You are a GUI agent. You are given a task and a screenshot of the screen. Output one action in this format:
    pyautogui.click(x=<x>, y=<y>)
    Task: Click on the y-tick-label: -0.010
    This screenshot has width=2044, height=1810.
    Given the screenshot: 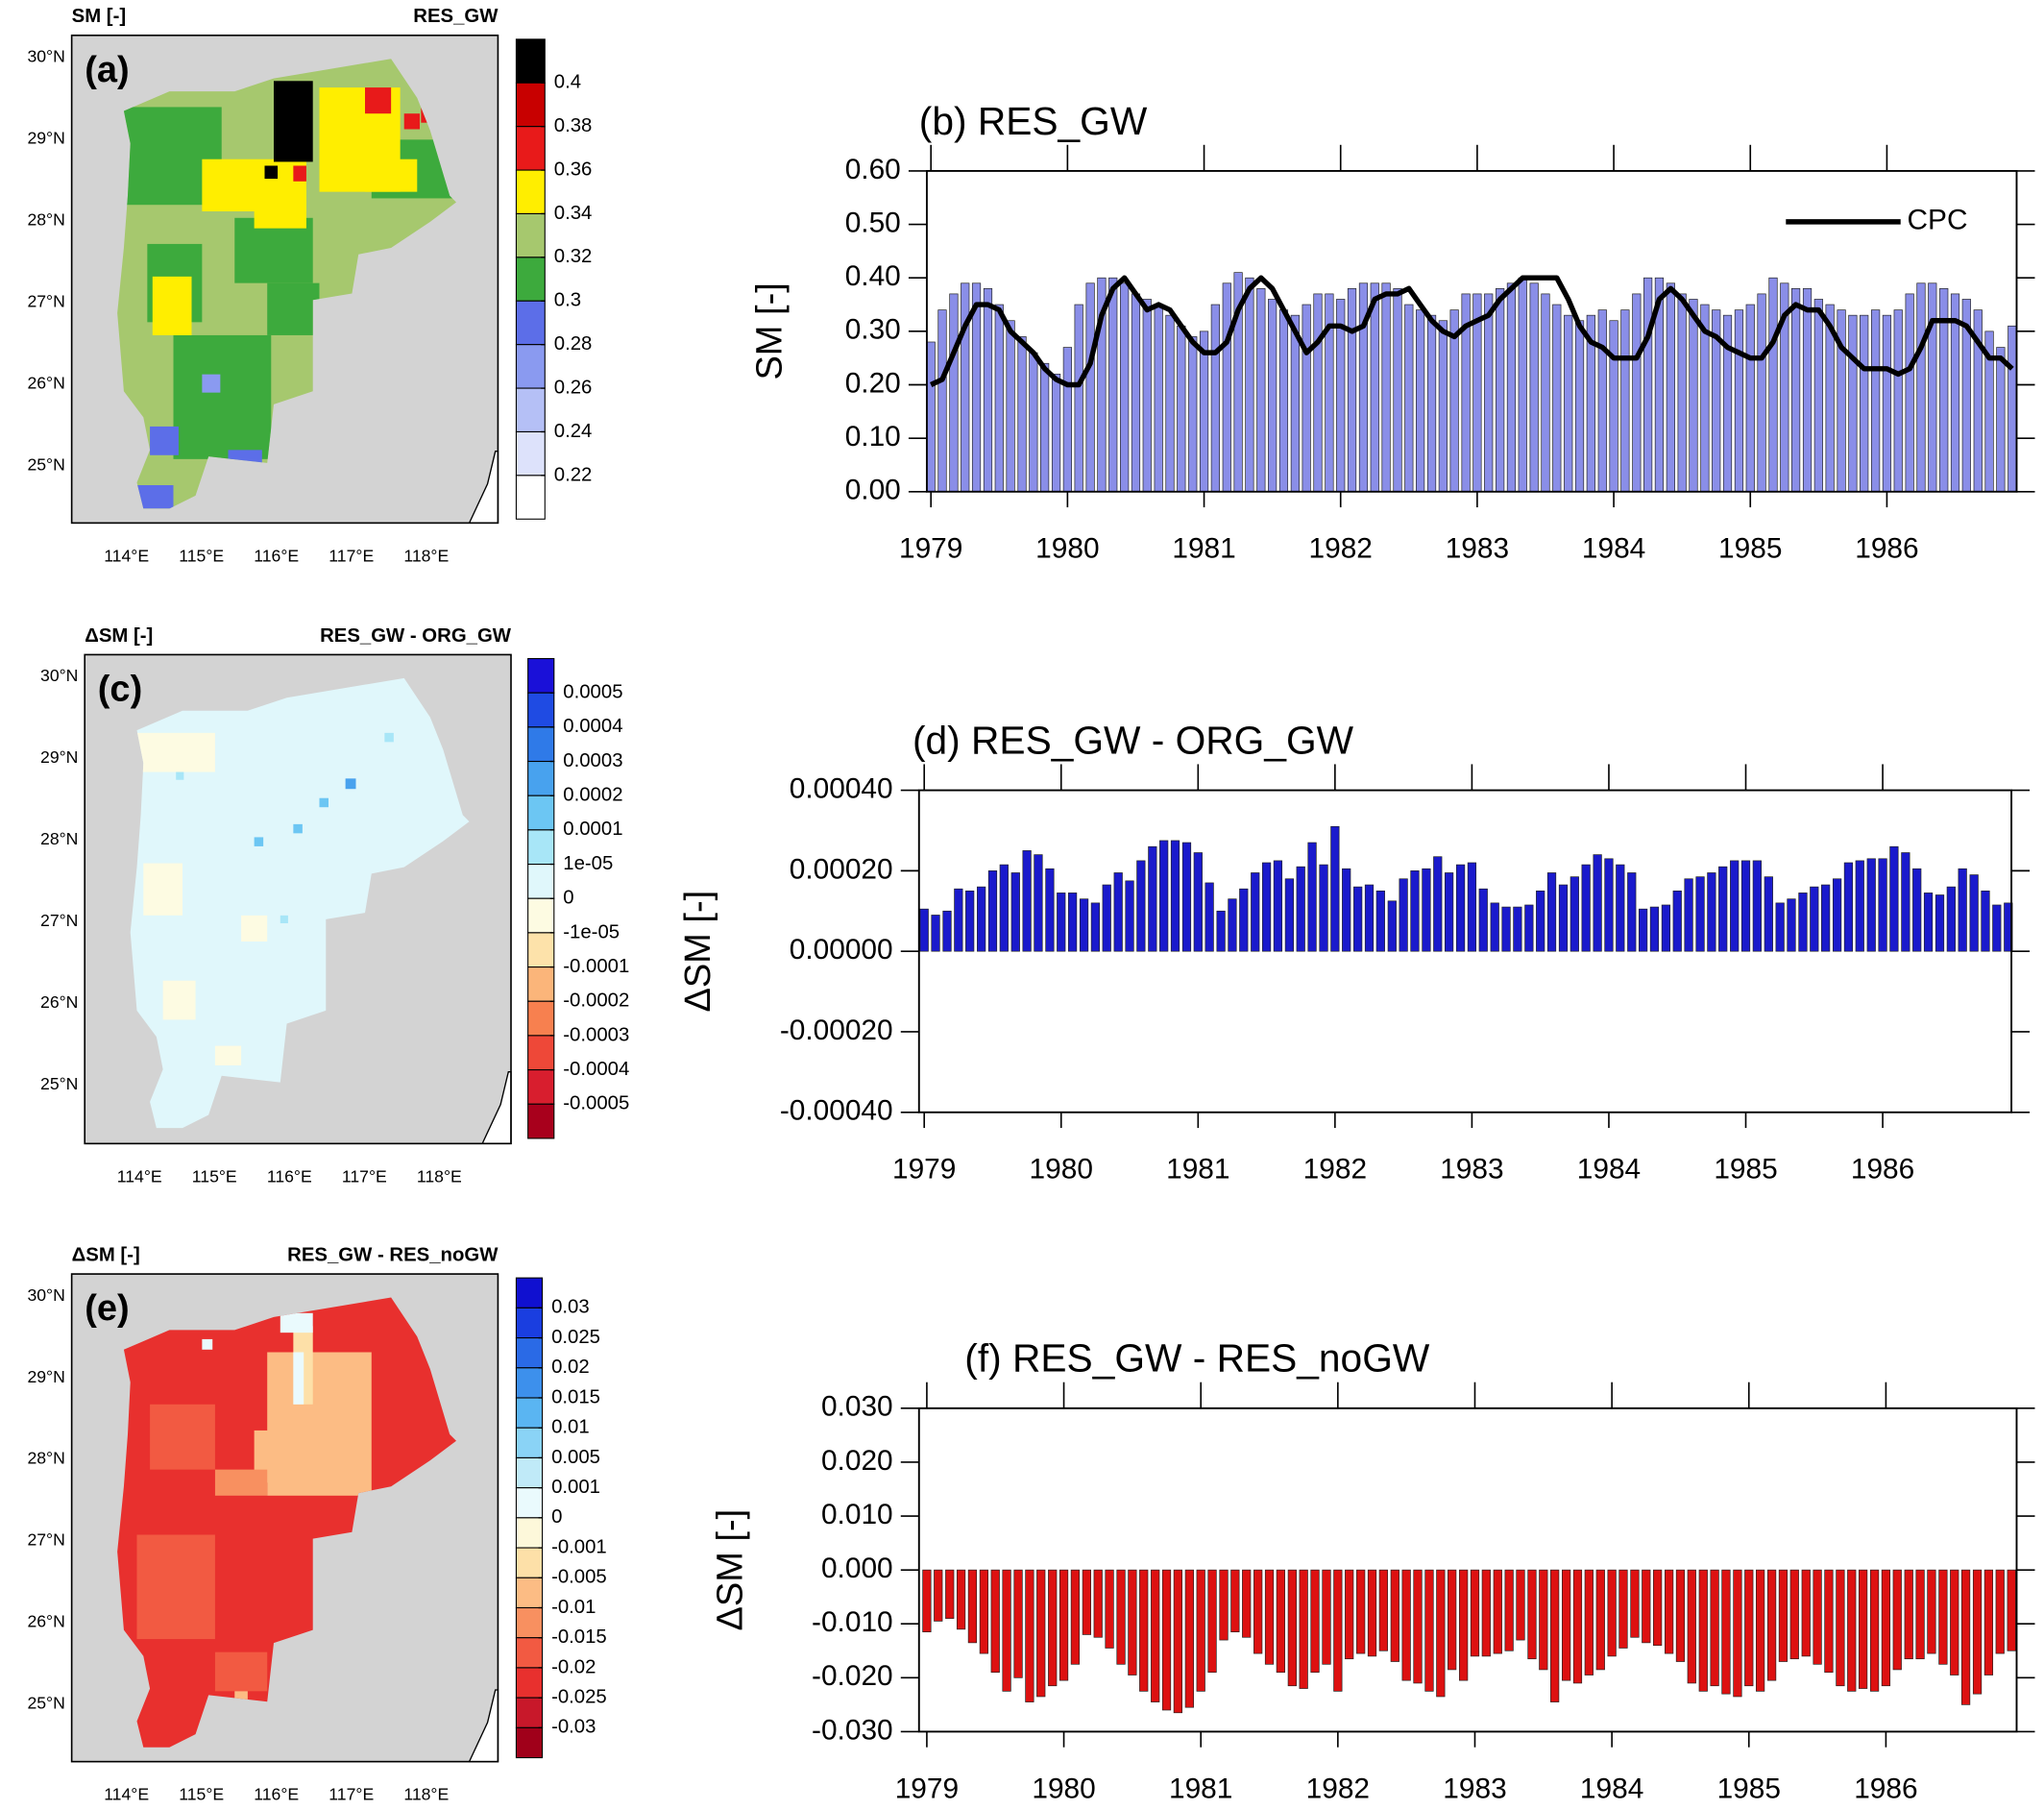 What is the action you would take?
    pyautogui.click(x=852, y=1622)
    